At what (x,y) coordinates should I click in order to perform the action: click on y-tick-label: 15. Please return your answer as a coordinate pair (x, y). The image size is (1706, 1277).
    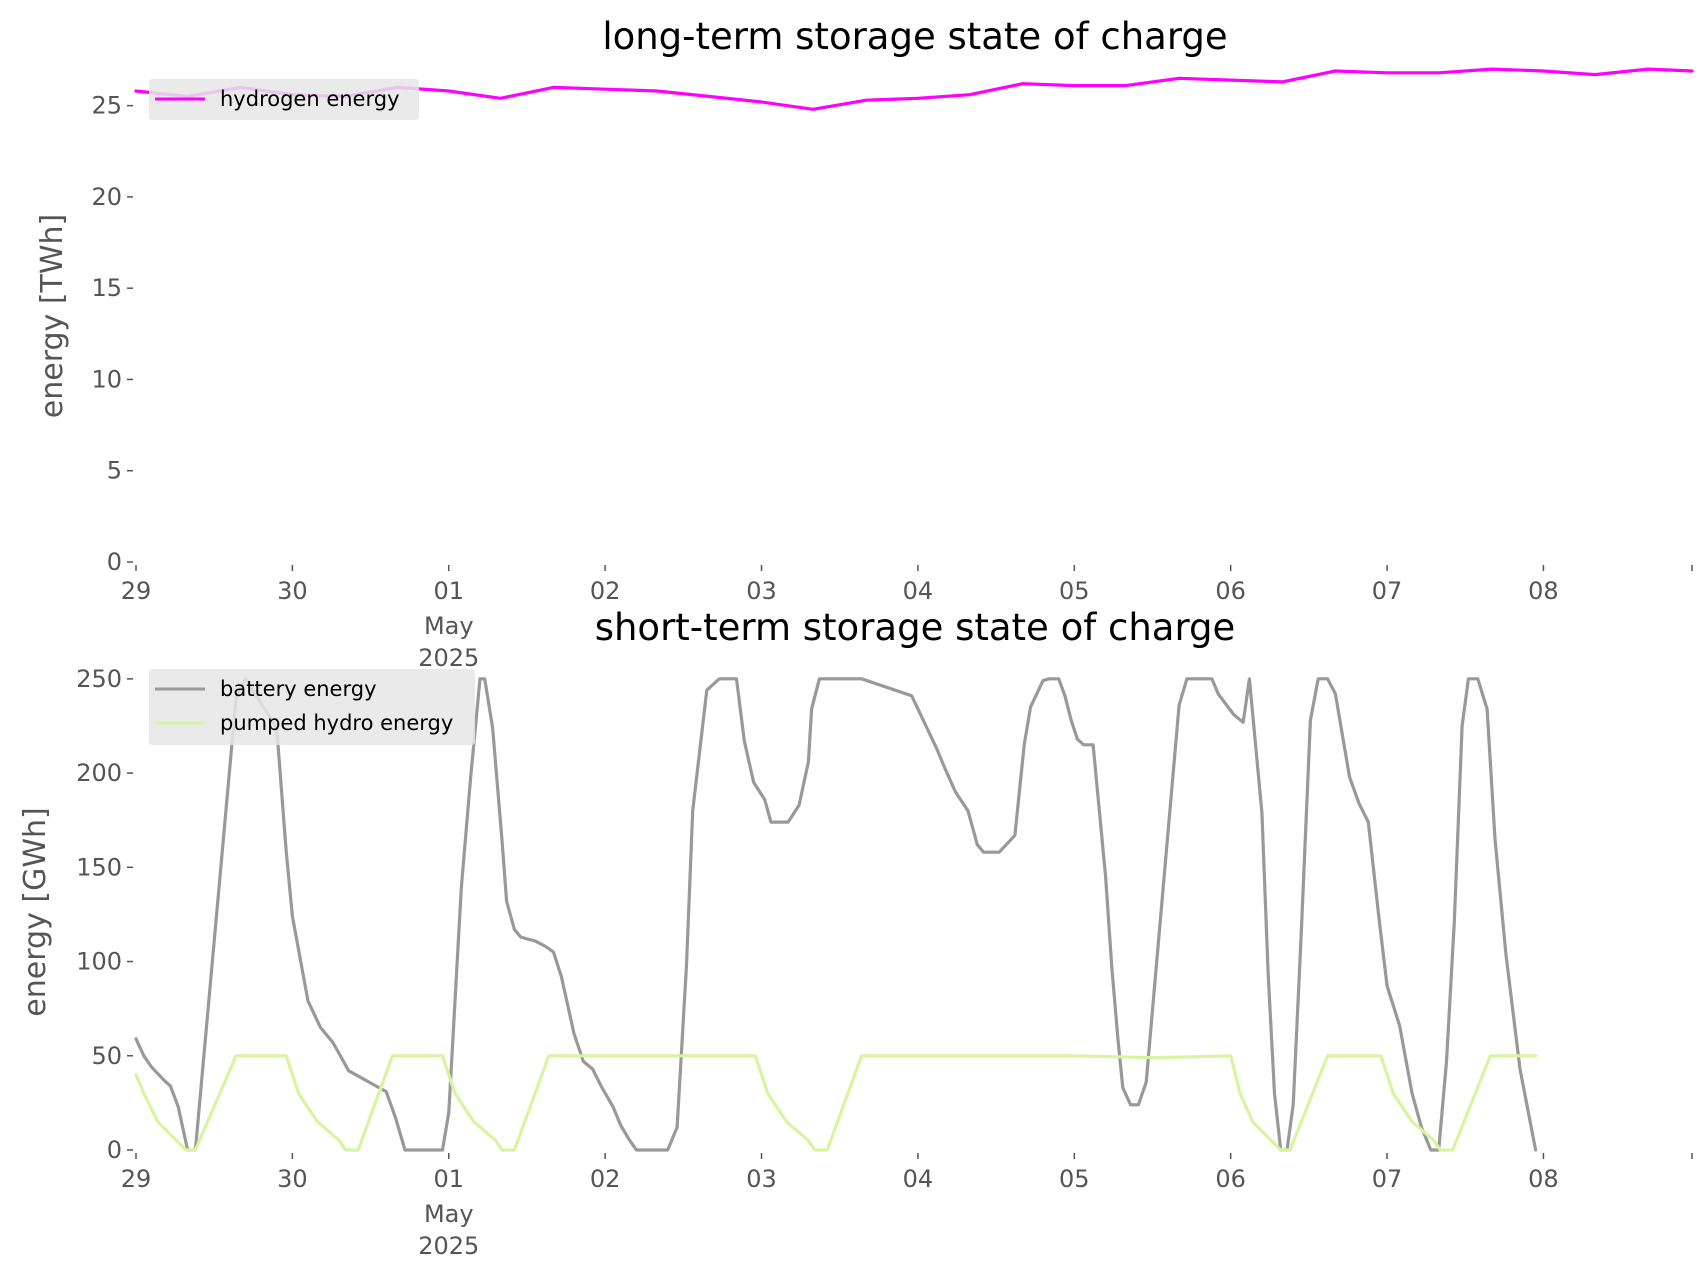
    Looking at the image, I should click on (106, 288).